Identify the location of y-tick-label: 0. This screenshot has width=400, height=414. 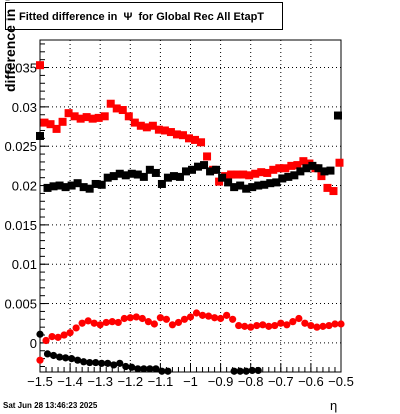
(33, 343).